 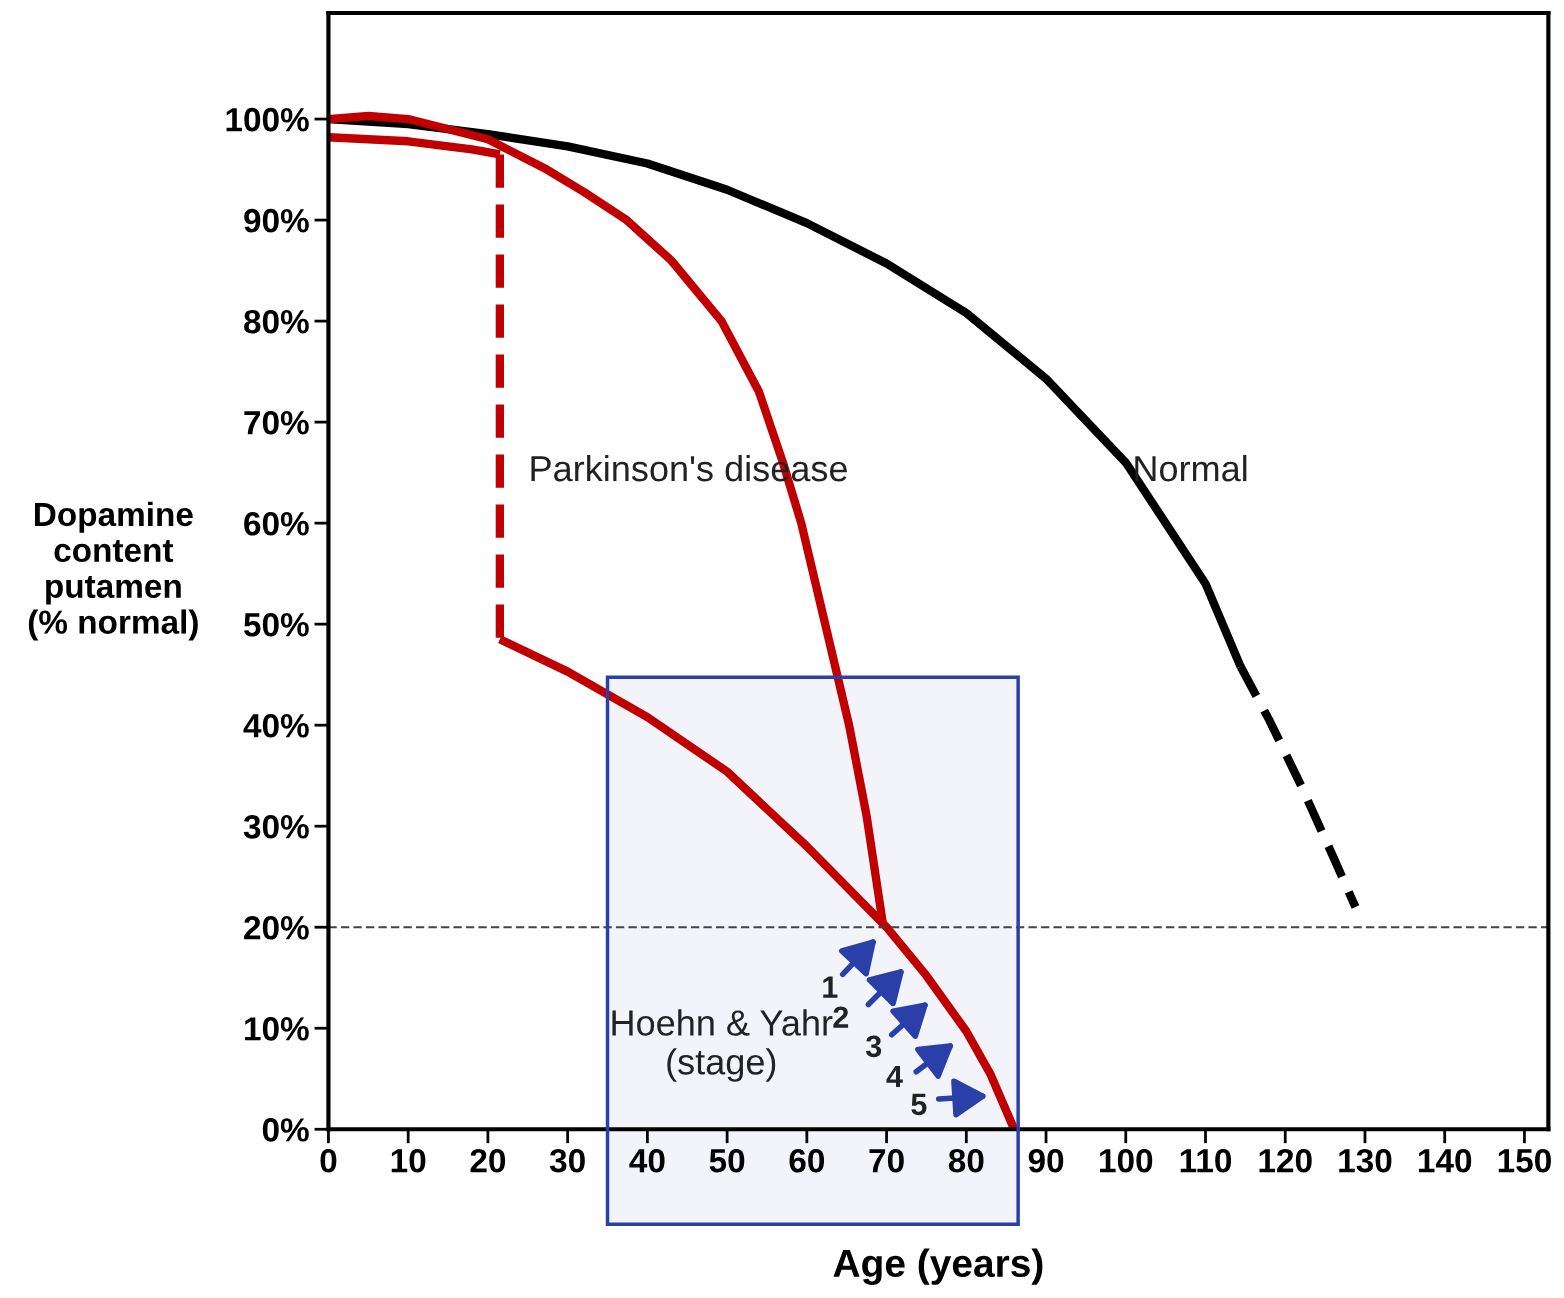 I want to click on x-tick-label: 10, so click(x=408, y=1160).